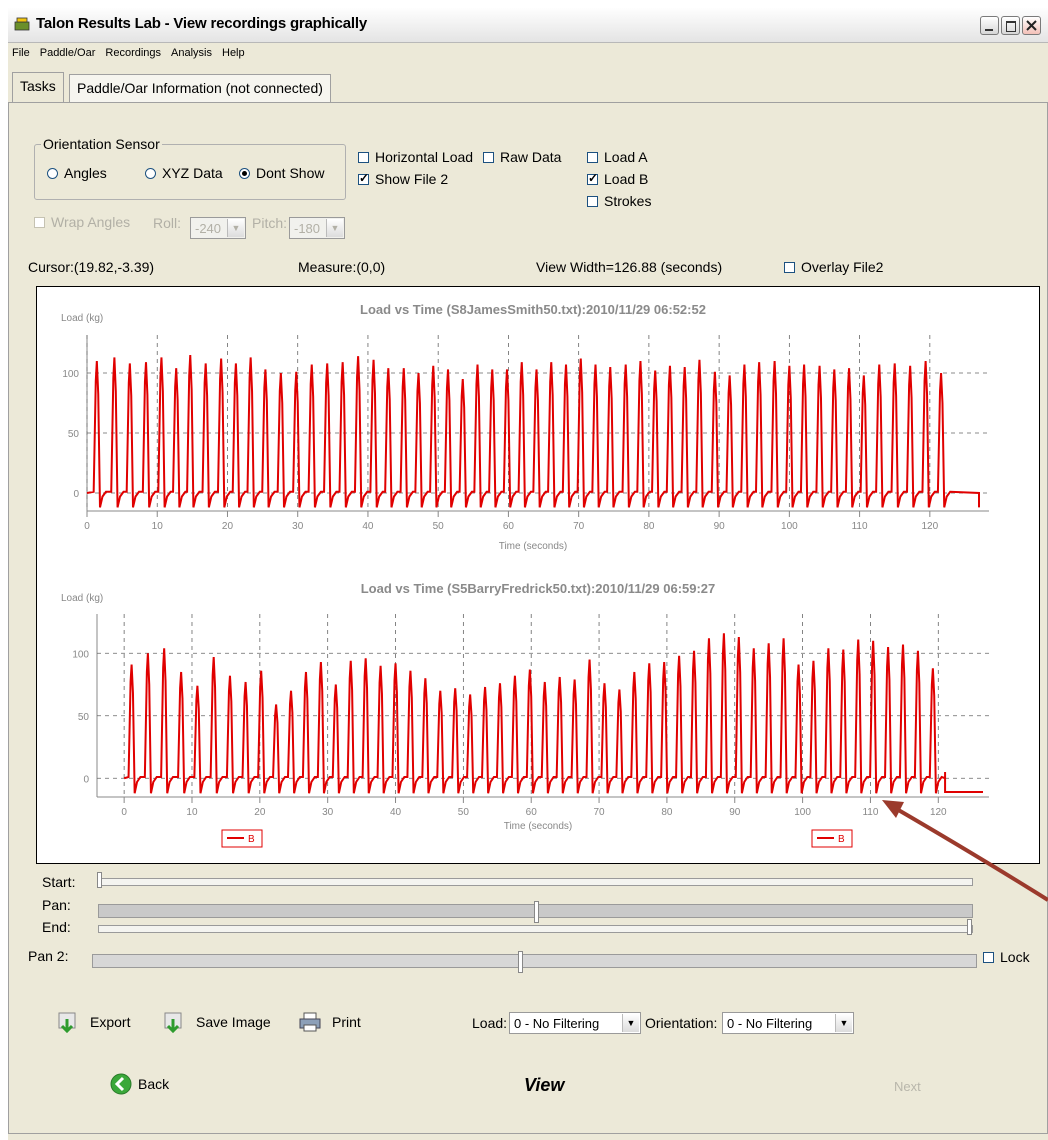 This screenshot has height=1140, width=1048. What do you see at coordinates (520, 962) in the screenshot?
I see `pan2-slider-thumb` at bounding box center [520, 962].